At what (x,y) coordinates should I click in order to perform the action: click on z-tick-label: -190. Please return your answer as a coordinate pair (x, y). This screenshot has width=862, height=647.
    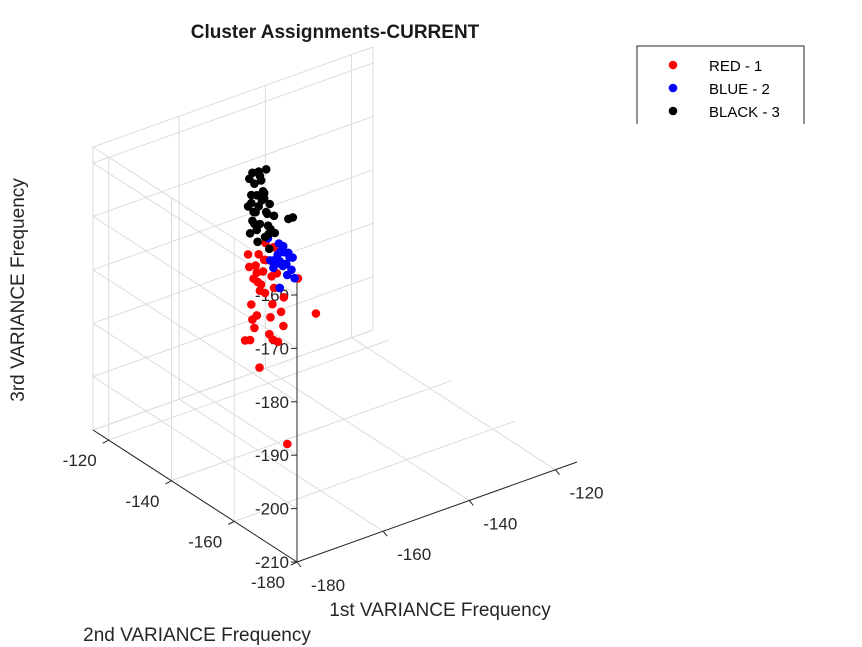
    Looking at the image, I should click on (272, 455).